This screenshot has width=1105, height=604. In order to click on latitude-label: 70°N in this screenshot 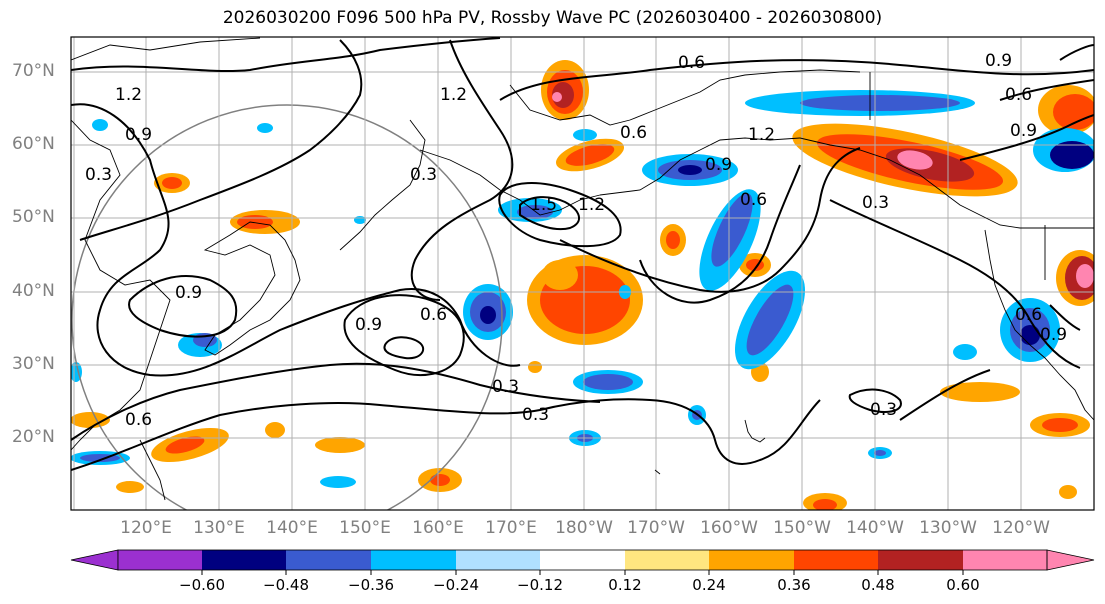, I will do `click(33, 71)`.